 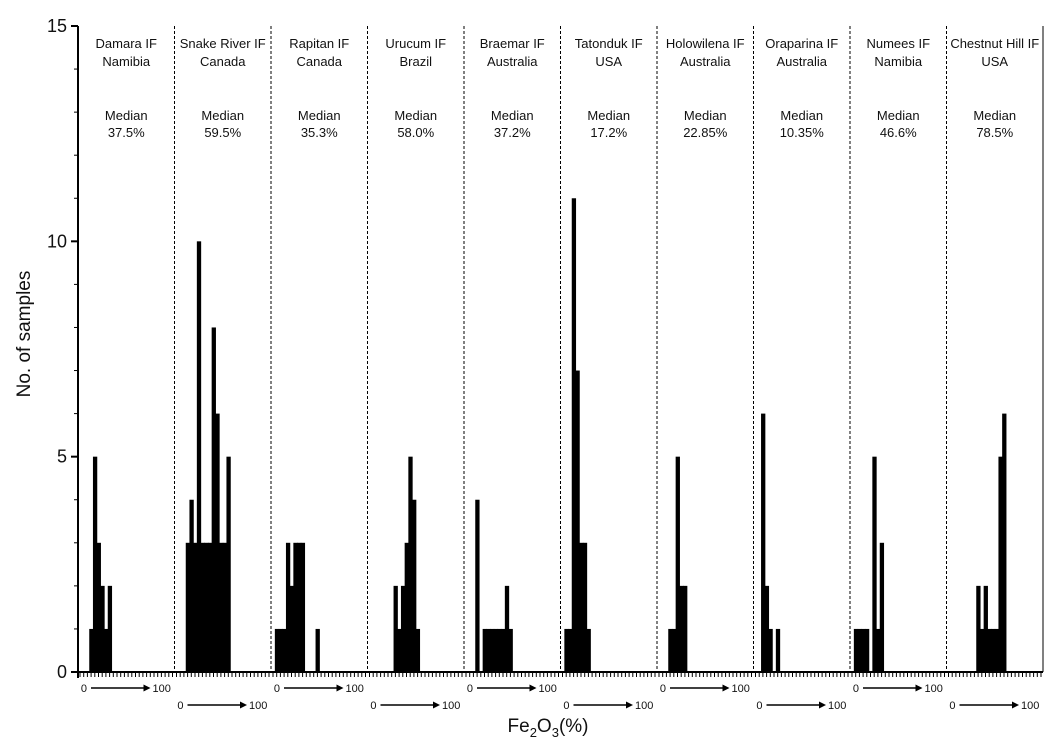 What do you see at coordinates (258, 706) in the screenshot?
I see `mini-axis-max-1: 100` at bounding box center [258, 706].